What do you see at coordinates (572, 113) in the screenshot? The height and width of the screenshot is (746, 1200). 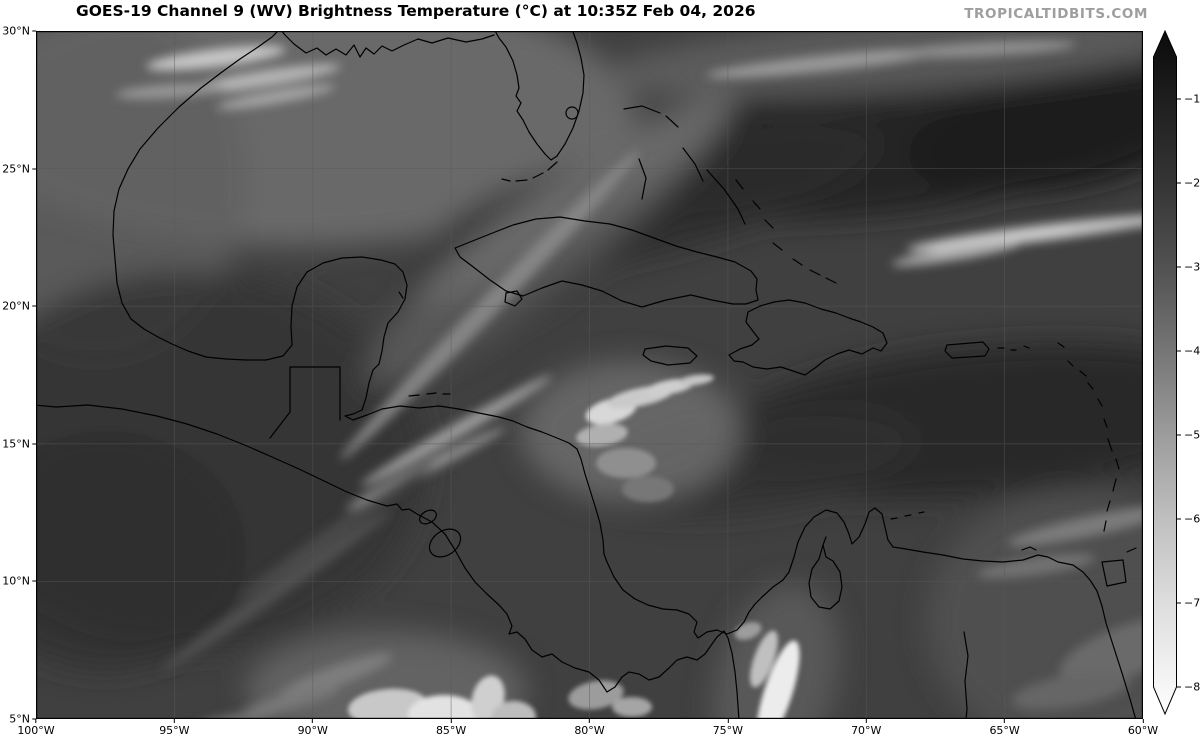 I see `lake-okeechobee` at bounding box center [572, 113].